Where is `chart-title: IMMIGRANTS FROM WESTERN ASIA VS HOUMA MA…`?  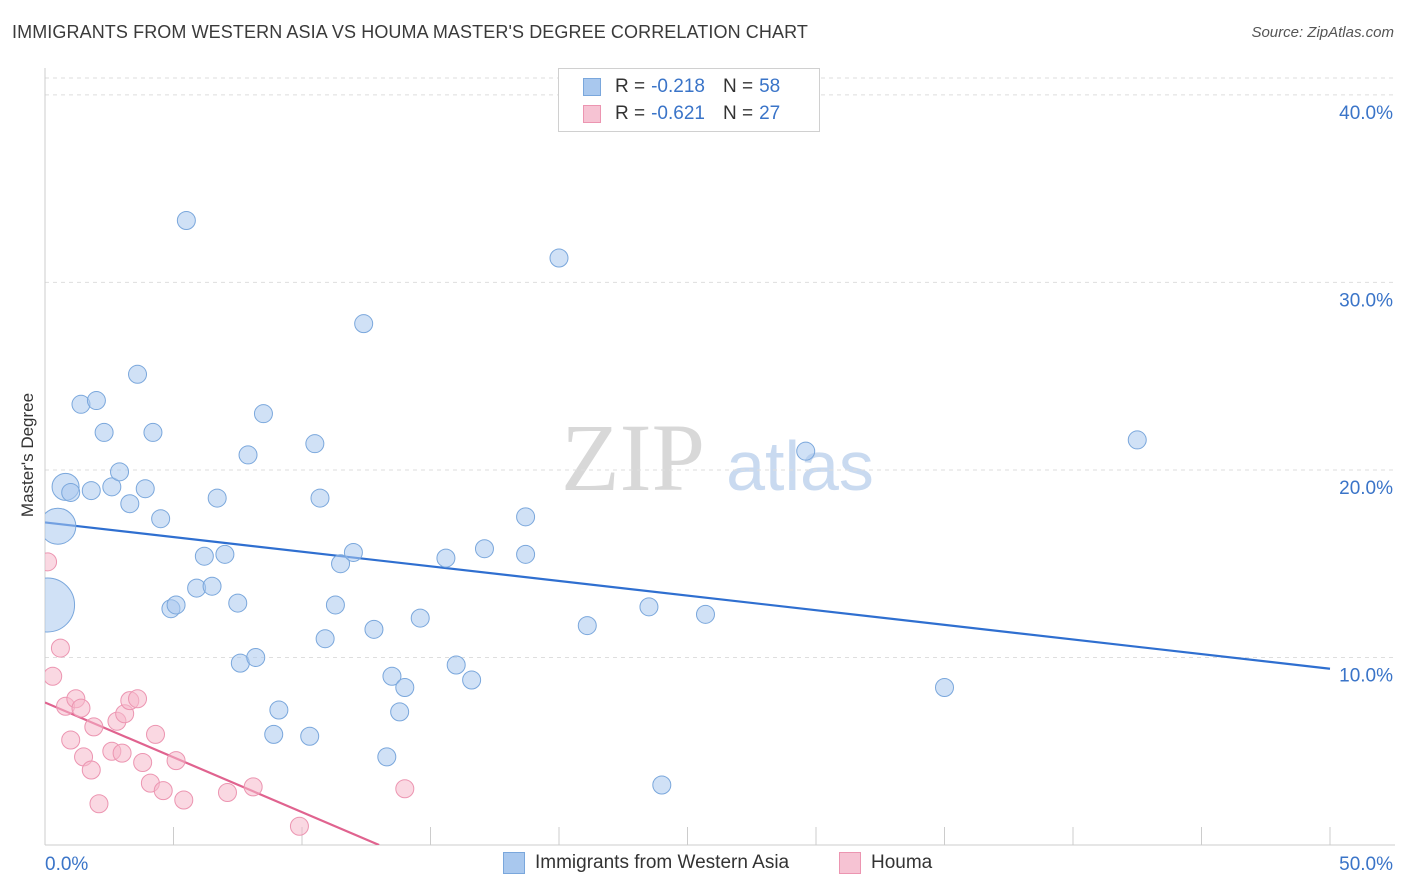 chart-title: IMMIGRANTS FROM WESTERN ASIA VS HOUMA MA… is located at coordinates (410, 32).